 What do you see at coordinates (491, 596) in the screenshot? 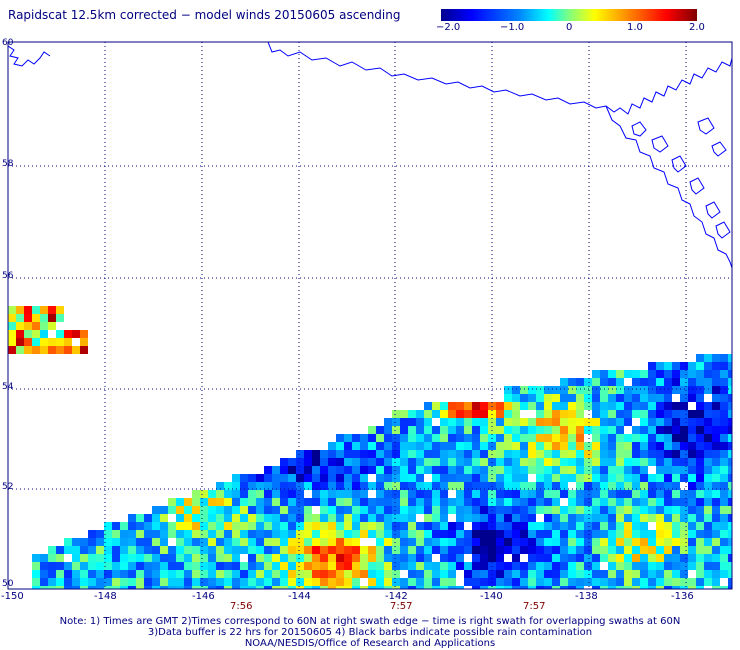
I see `lon-label-140: -140` at bounding box center [491, 596].